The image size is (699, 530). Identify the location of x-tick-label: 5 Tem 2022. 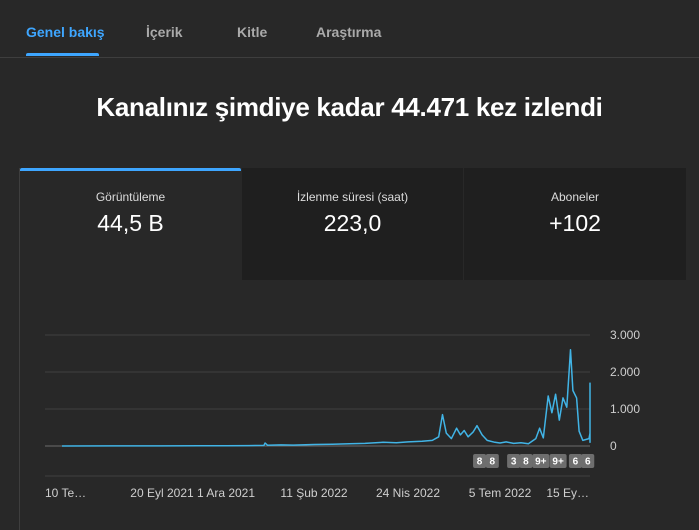
(500, 493).